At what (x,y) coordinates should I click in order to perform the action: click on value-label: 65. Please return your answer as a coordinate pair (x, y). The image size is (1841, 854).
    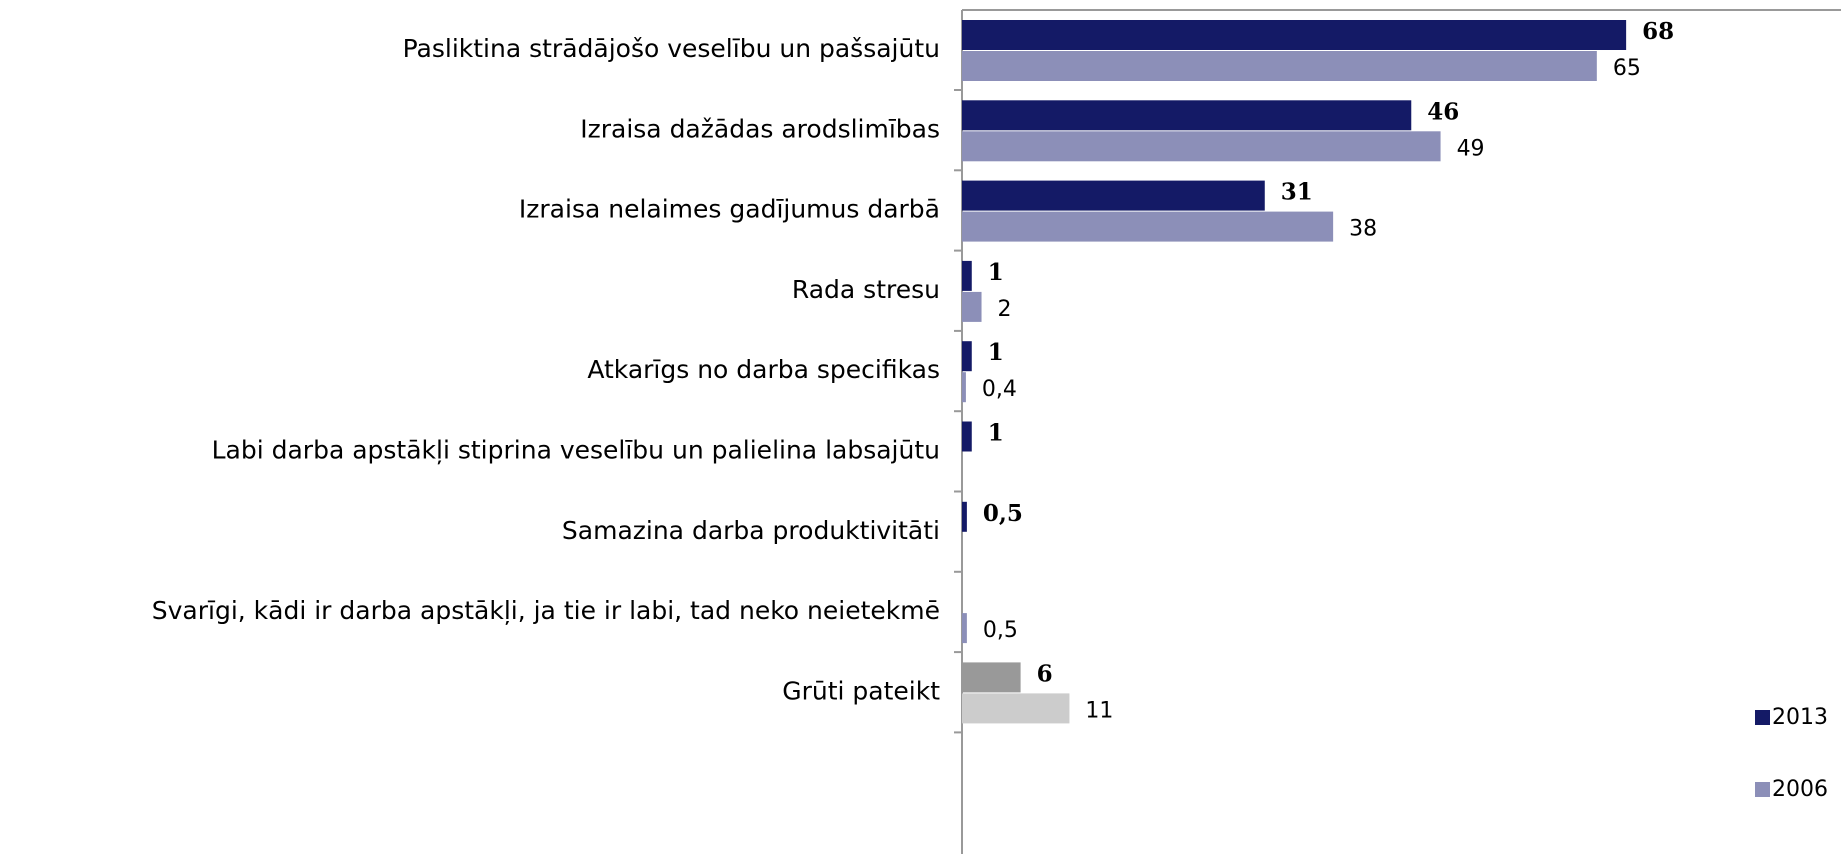
    Looking at the image, I should click on (1627, 68).